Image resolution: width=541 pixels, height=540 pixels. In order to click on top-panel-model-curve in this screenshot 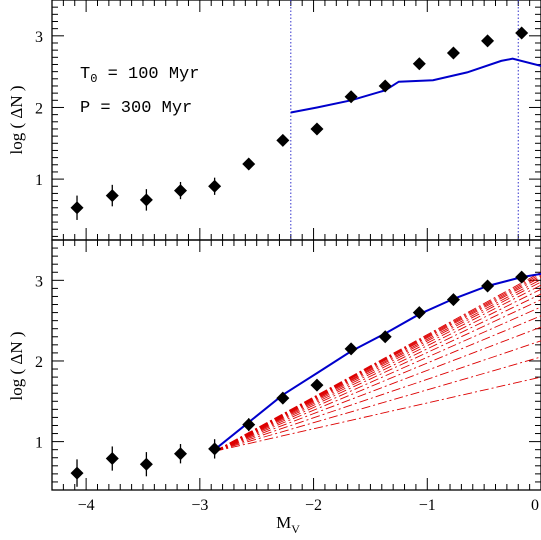, I will do `click(415, 85)`.